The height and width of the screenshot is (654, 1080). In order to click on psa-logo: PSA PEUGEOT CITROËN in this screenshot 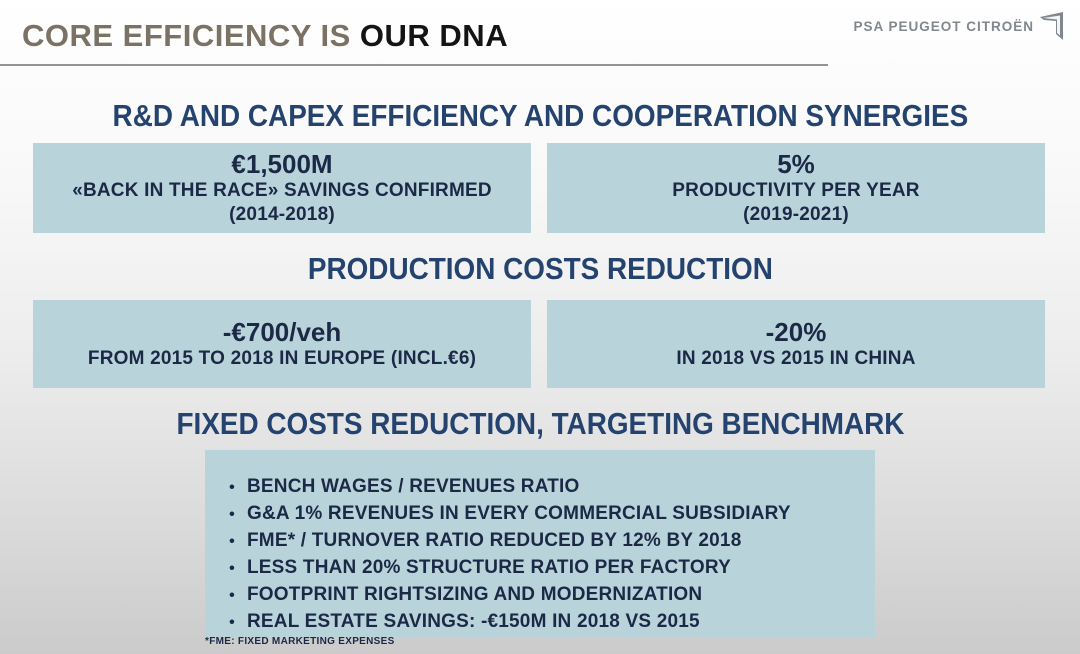, I will do `click(958, 26)`.